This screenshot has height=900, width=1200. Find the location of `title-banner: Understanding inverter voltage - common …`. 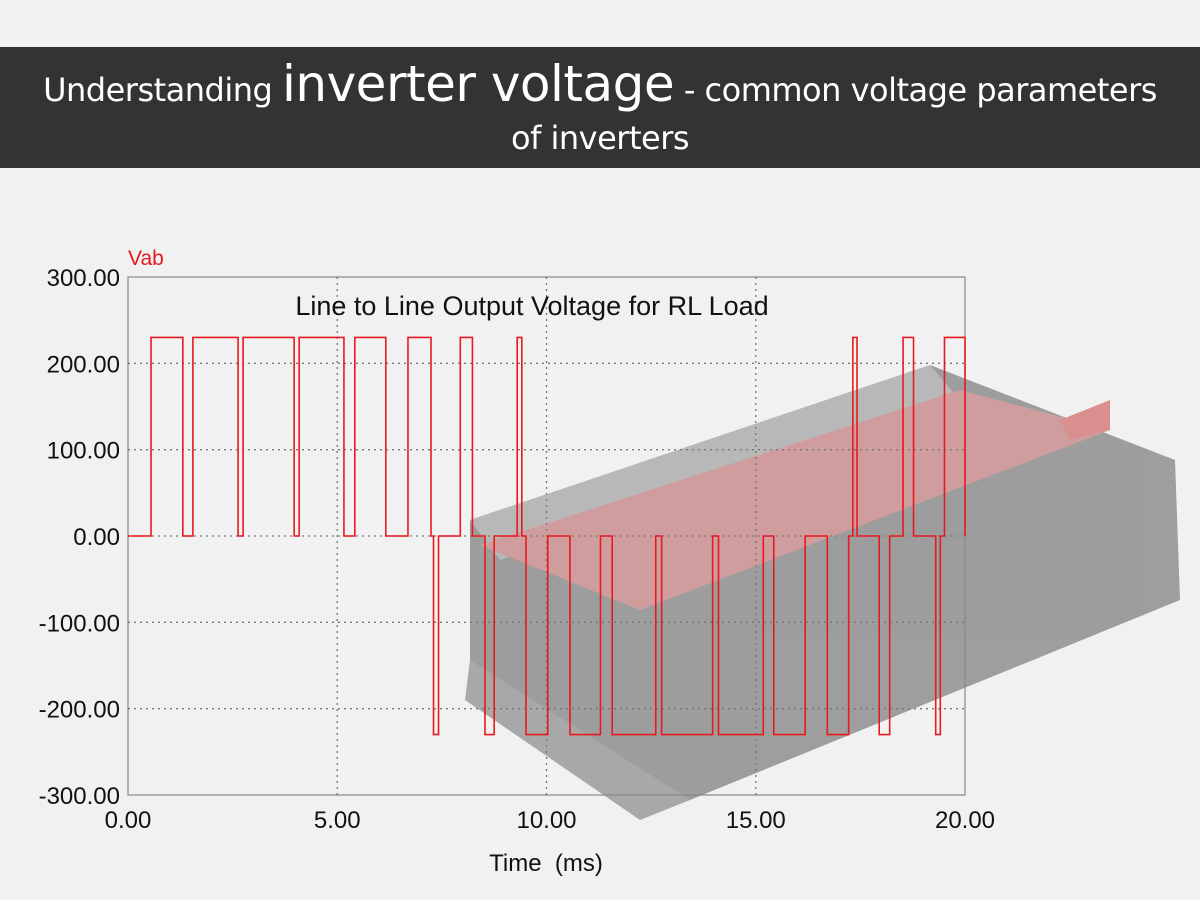

title-banner: Understanding inverter voltage - common … is located at coordinates (600, 107).